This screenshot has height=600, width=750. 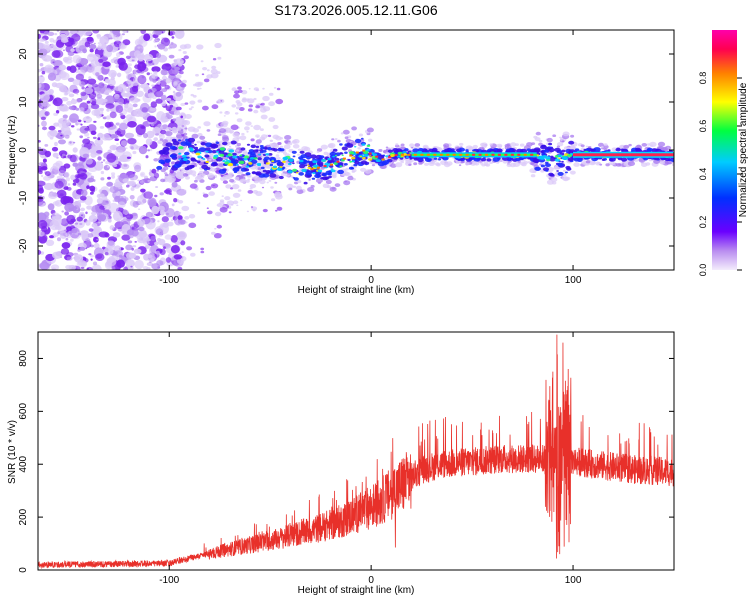 I want to click on y-tick-label: 400, so click(x=23, y=463).